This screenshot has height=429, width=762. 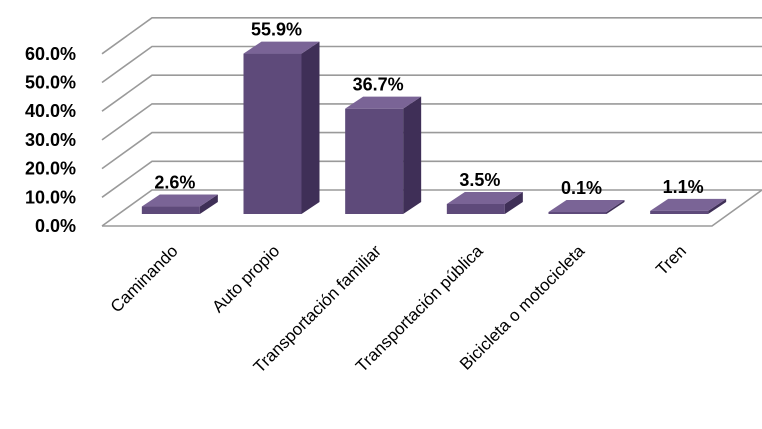 I want to click on y-tick-label: 20.0%, so click(x=50, y=169).